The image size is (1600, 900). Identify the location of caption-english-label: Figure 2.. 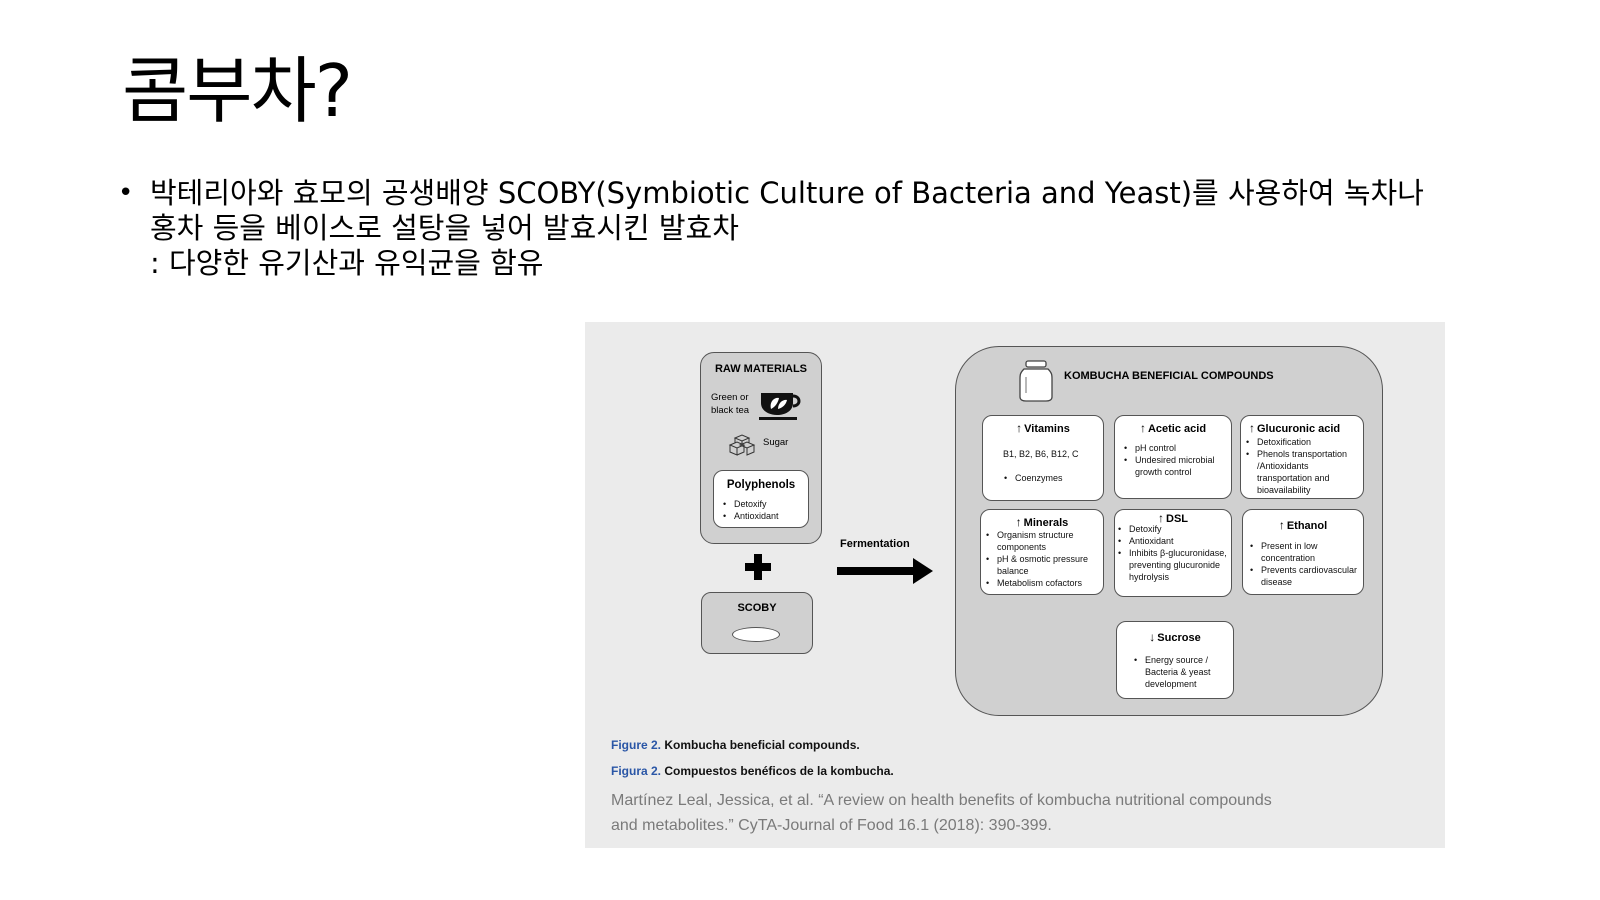
(636, 745).